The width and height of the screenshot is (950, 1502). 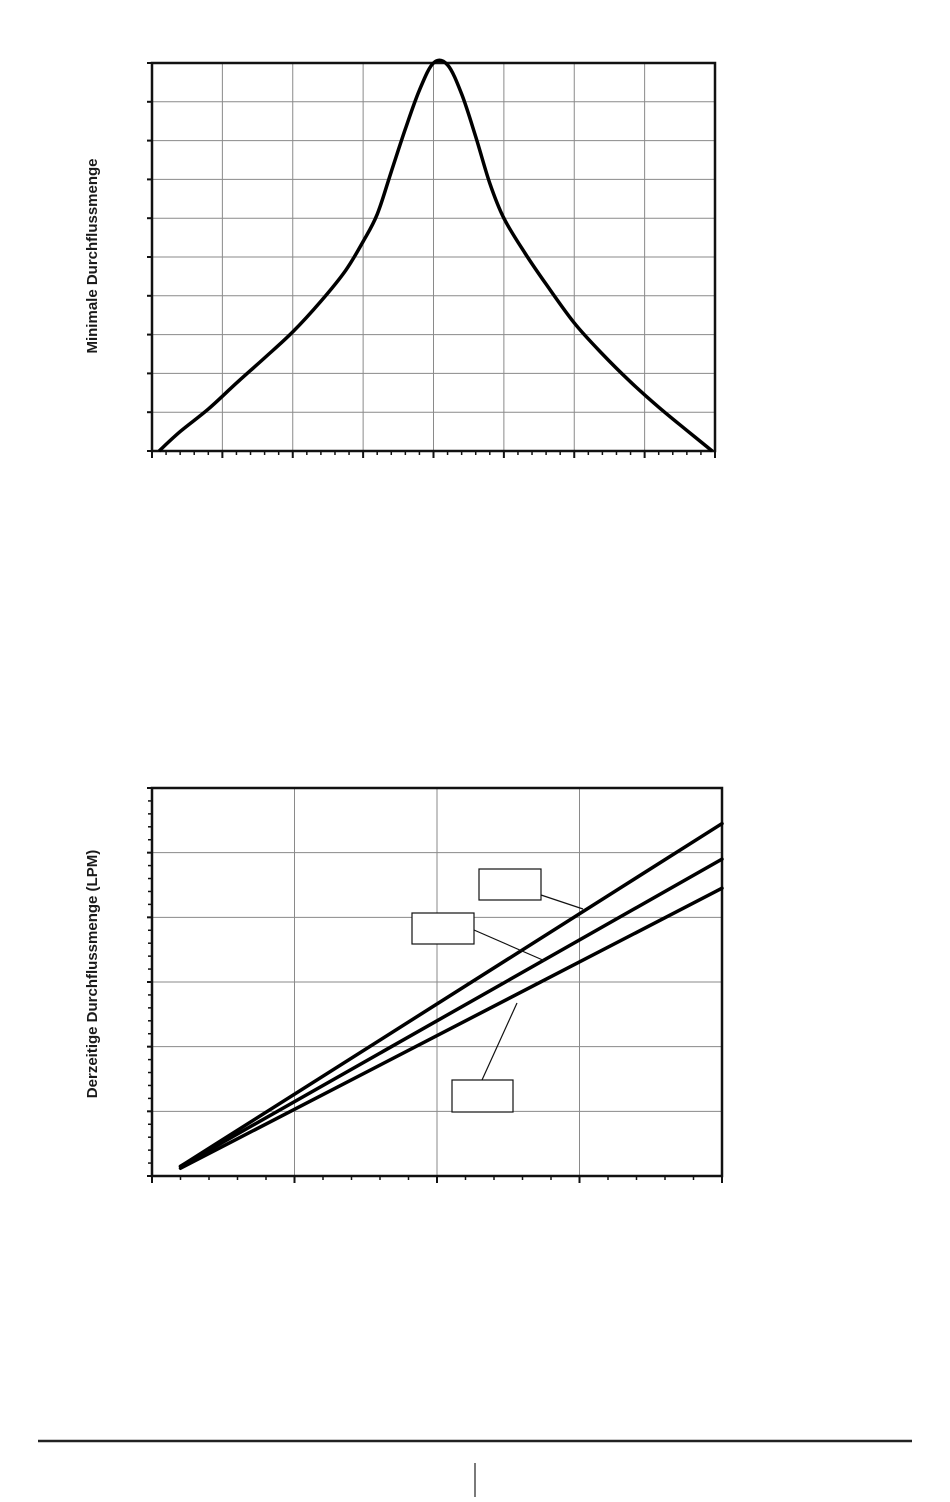 What do you see at coordinates (475, 1468) in the screenshot?
I see `page-footer` at bounding box center [475, 1468].